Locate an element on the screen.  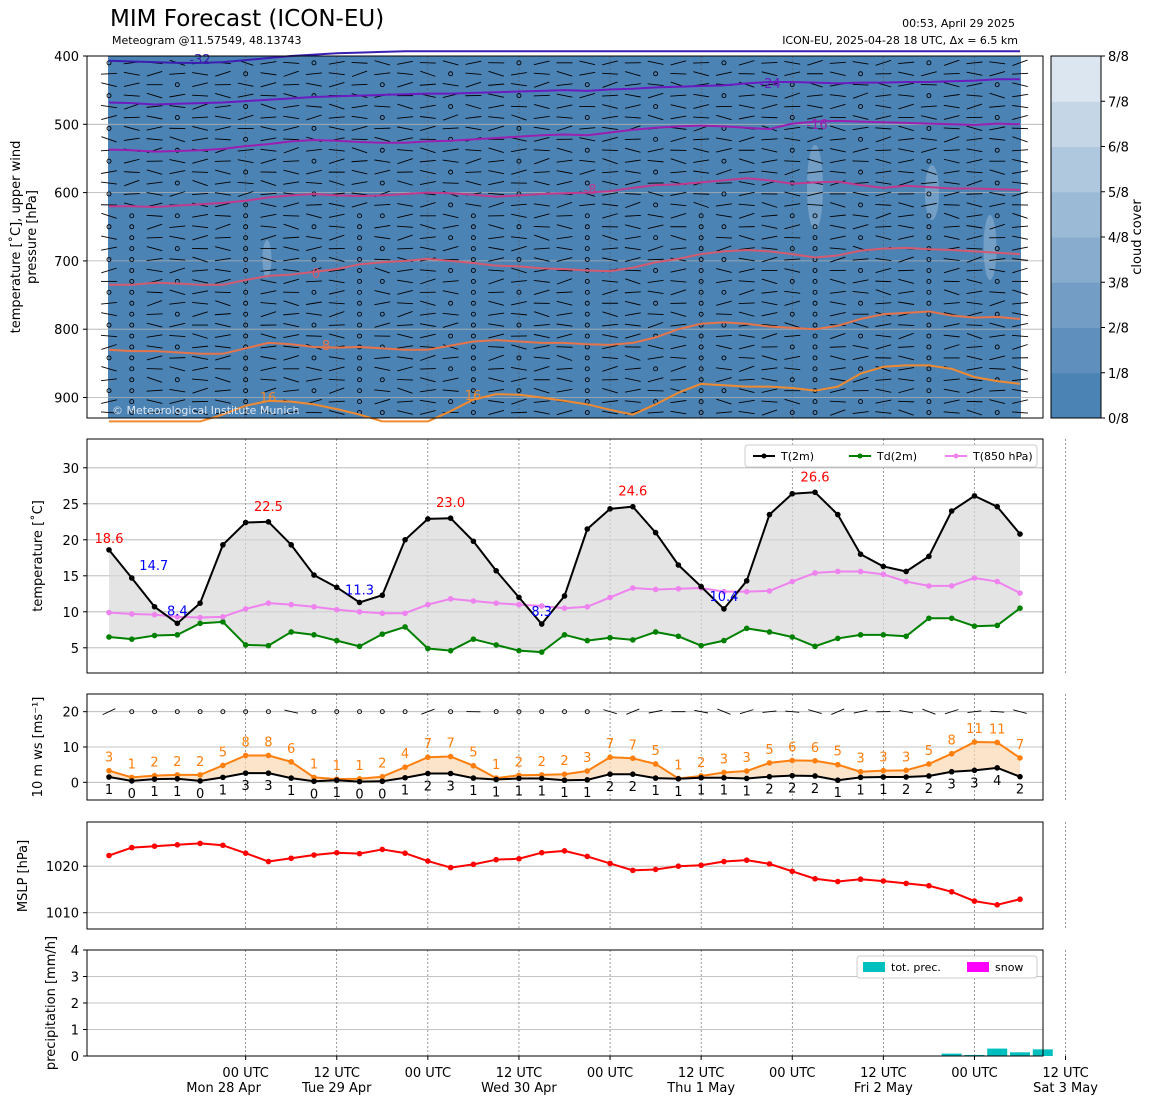
x-day-label-9: Sat 3 May is located at coordinates (1065, 1088).